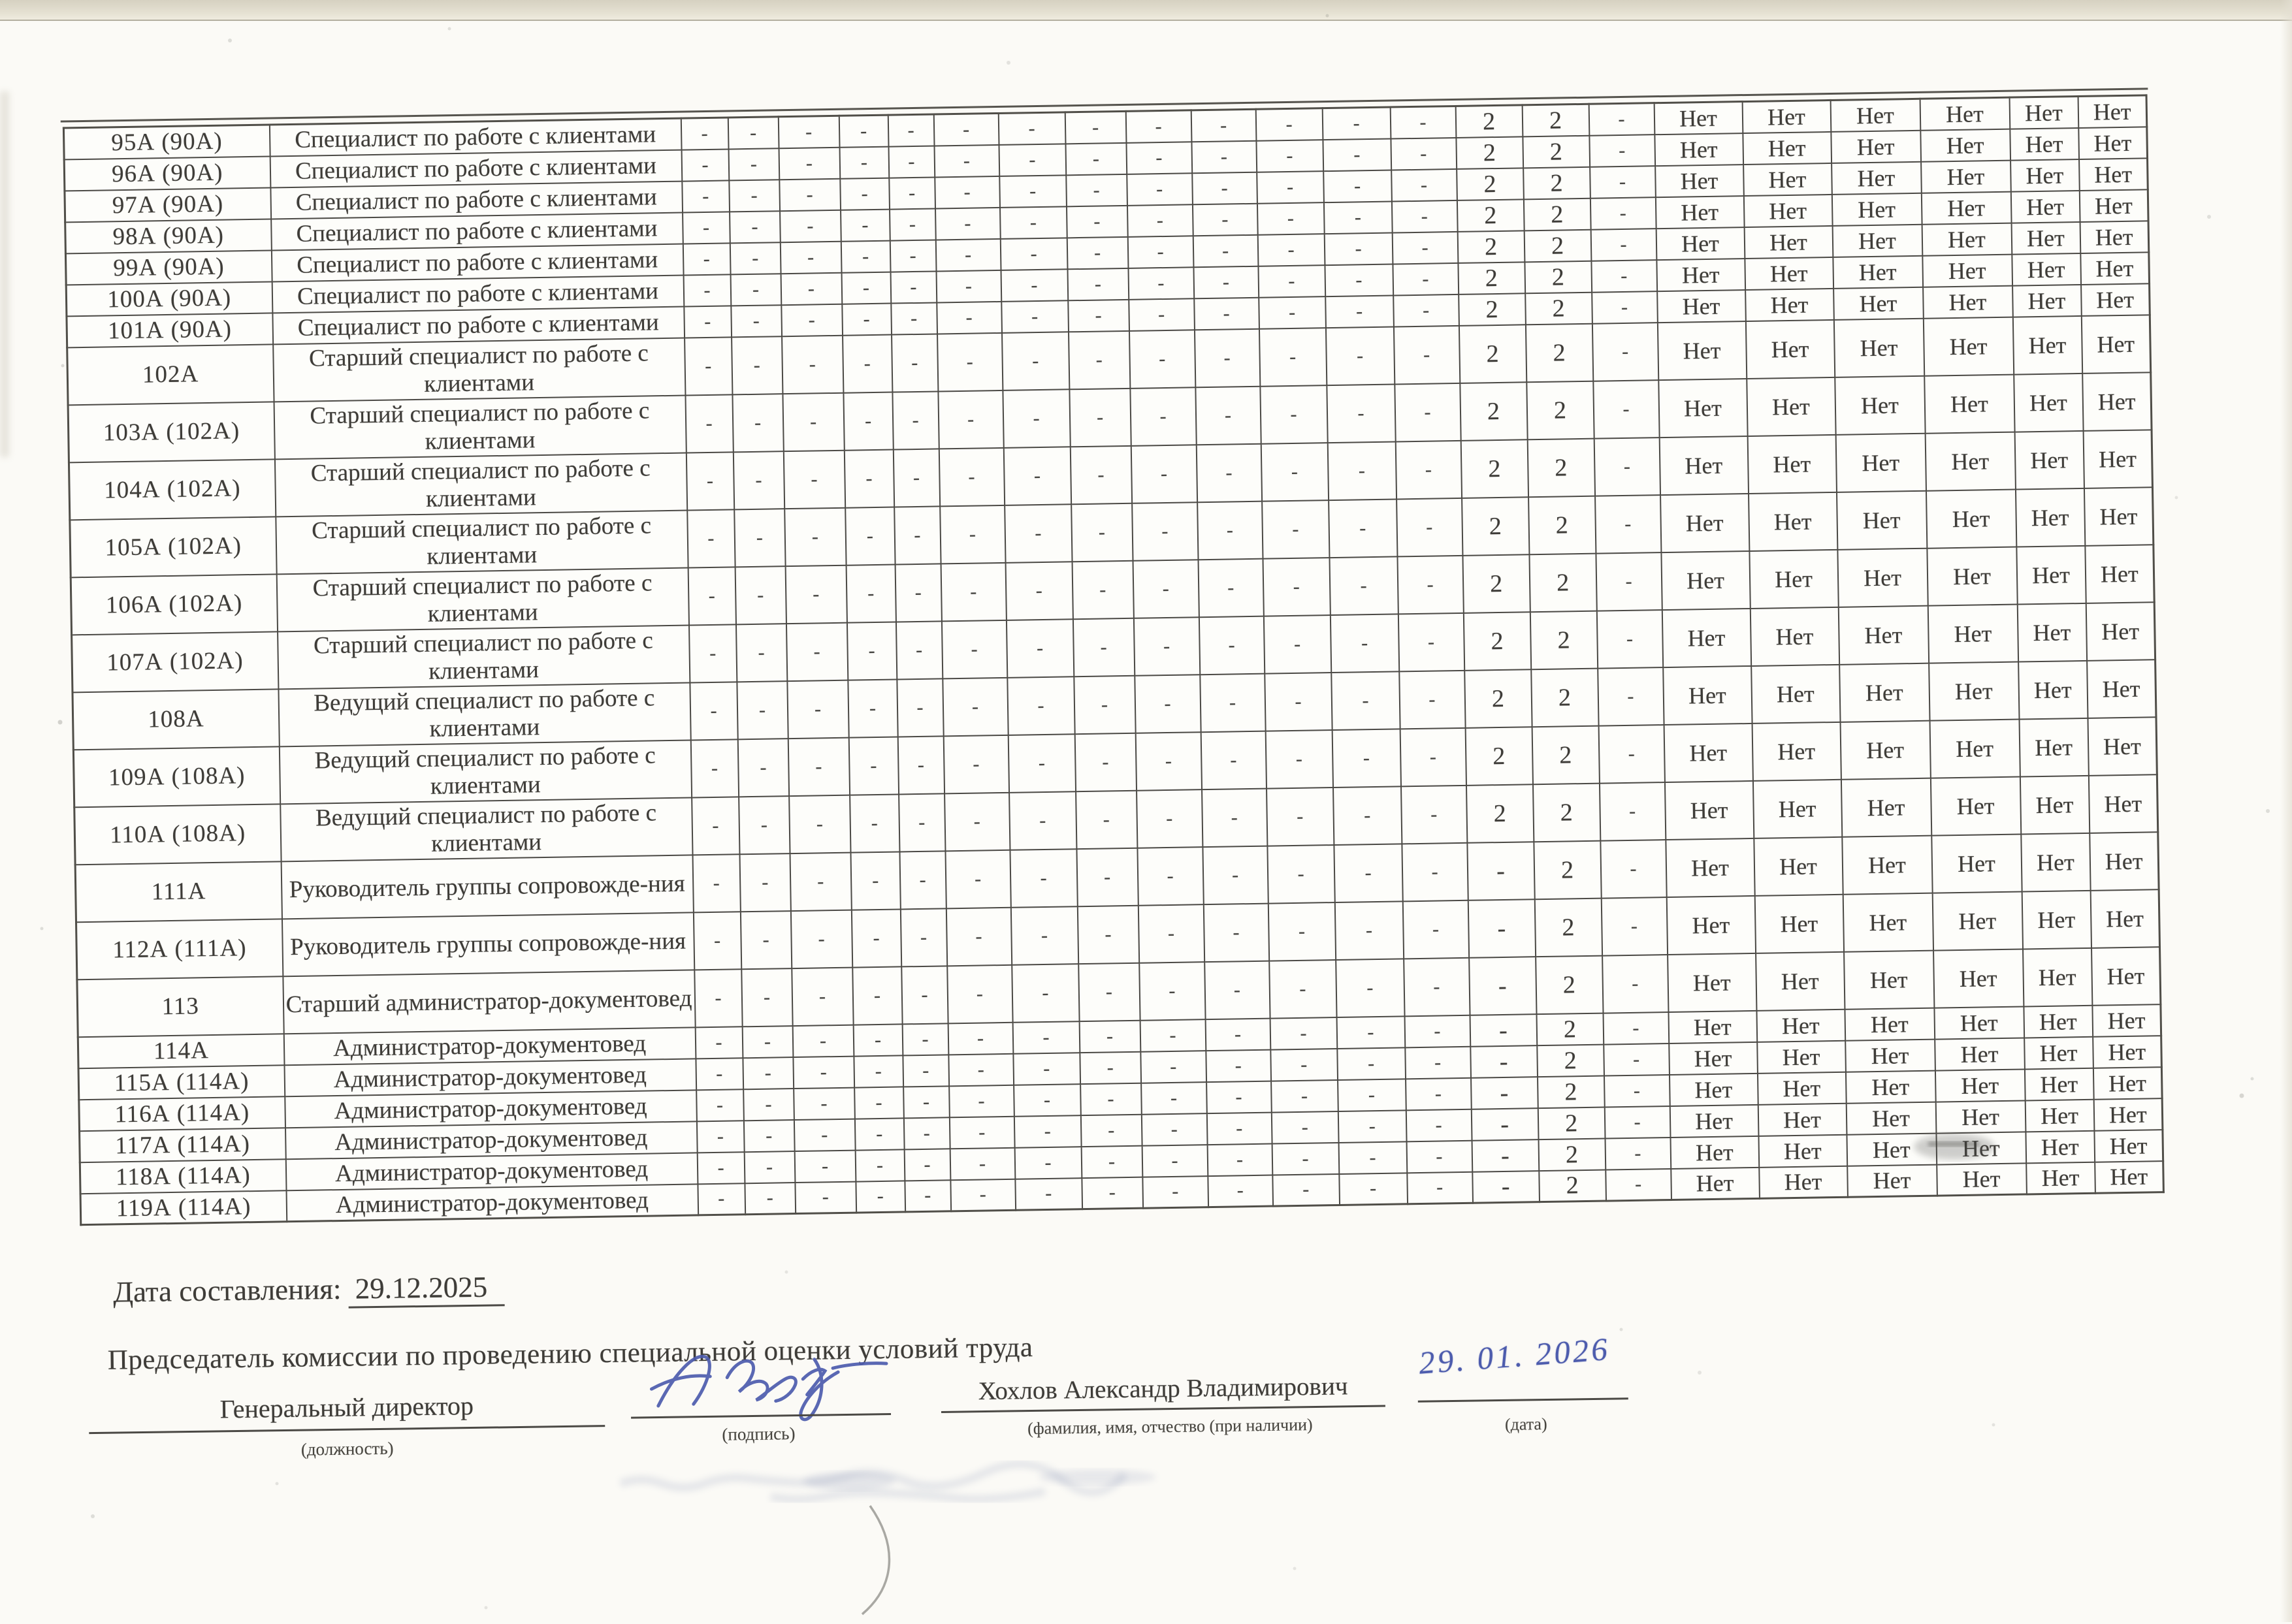 This screenshot has width=2292, height=1624. What do you see at coordinates (479, 370) in the screenshot?
I see `job-title-cell: Старший специалист по работе с клиентами` at bounding box center [479, 370].